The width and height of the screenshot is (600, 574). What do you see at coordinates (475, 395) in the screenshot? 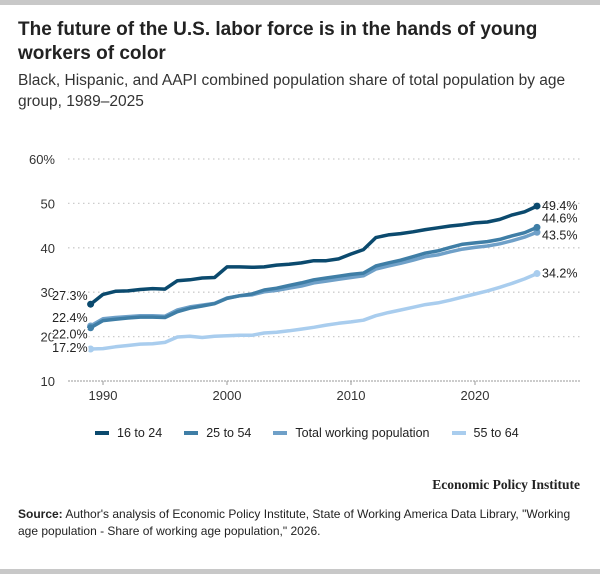
I see `x-tick-label: 2020` at bounding box center [475, 395].